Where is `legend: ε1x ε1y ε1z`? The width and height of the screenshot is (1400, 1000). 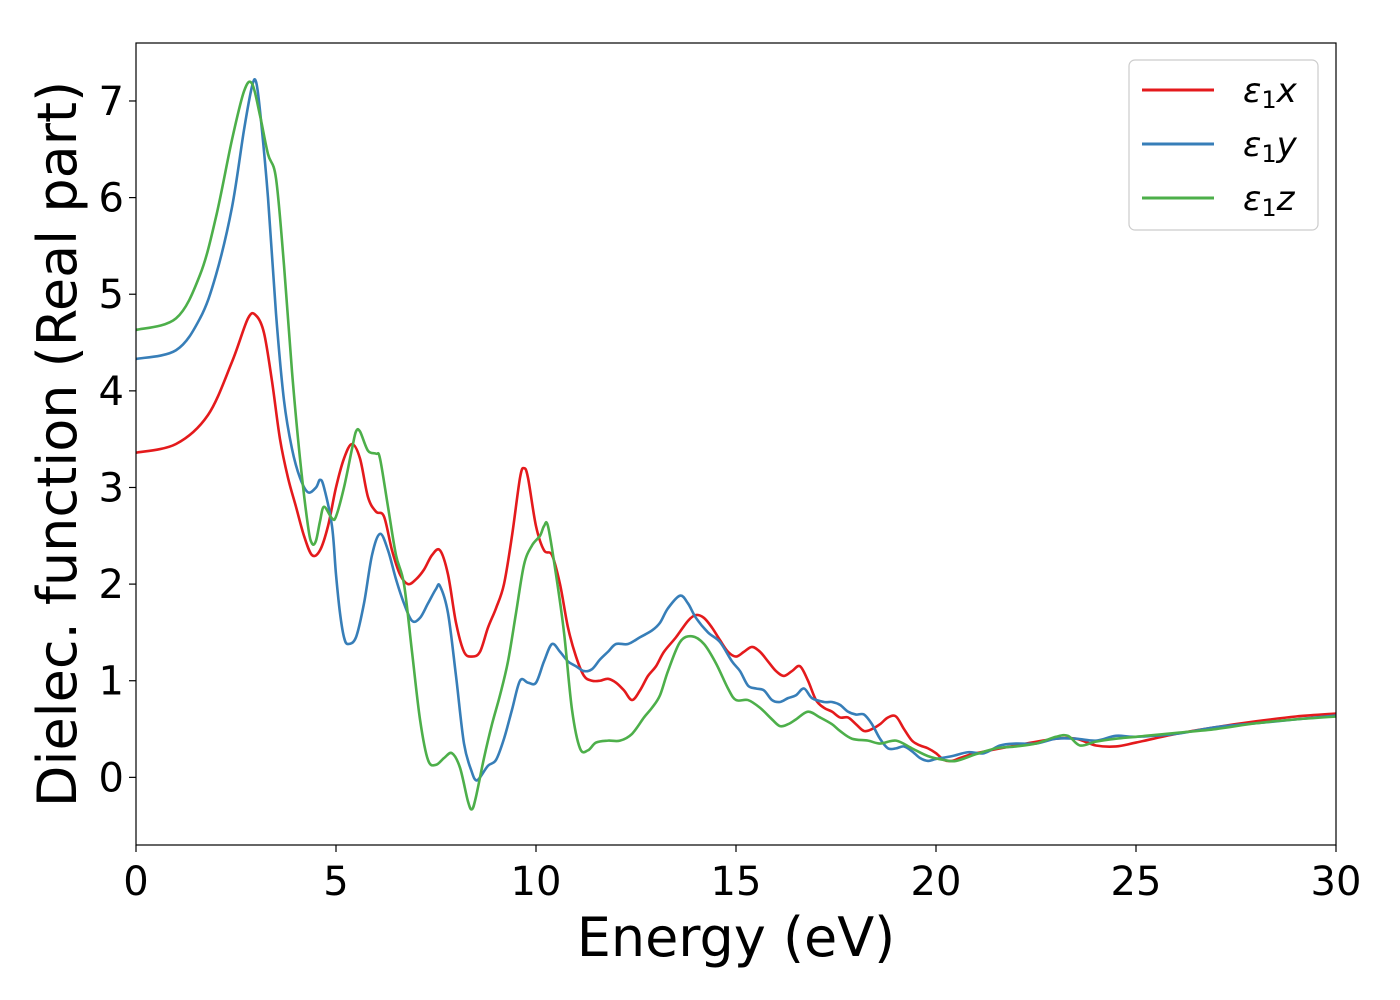
legend: ε1x ε1y ε1z is located at coordinates (1223, 145).